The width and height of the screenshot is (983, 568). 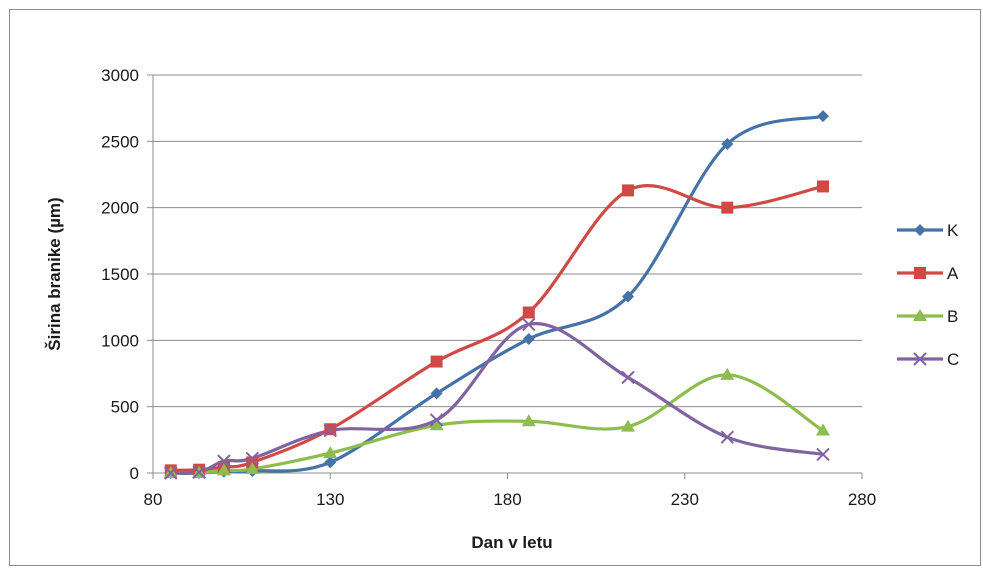 What do you see at coordinates (953, 359) in the screenshot?
I see `legend-label: C` at bounding box center [953, 359].